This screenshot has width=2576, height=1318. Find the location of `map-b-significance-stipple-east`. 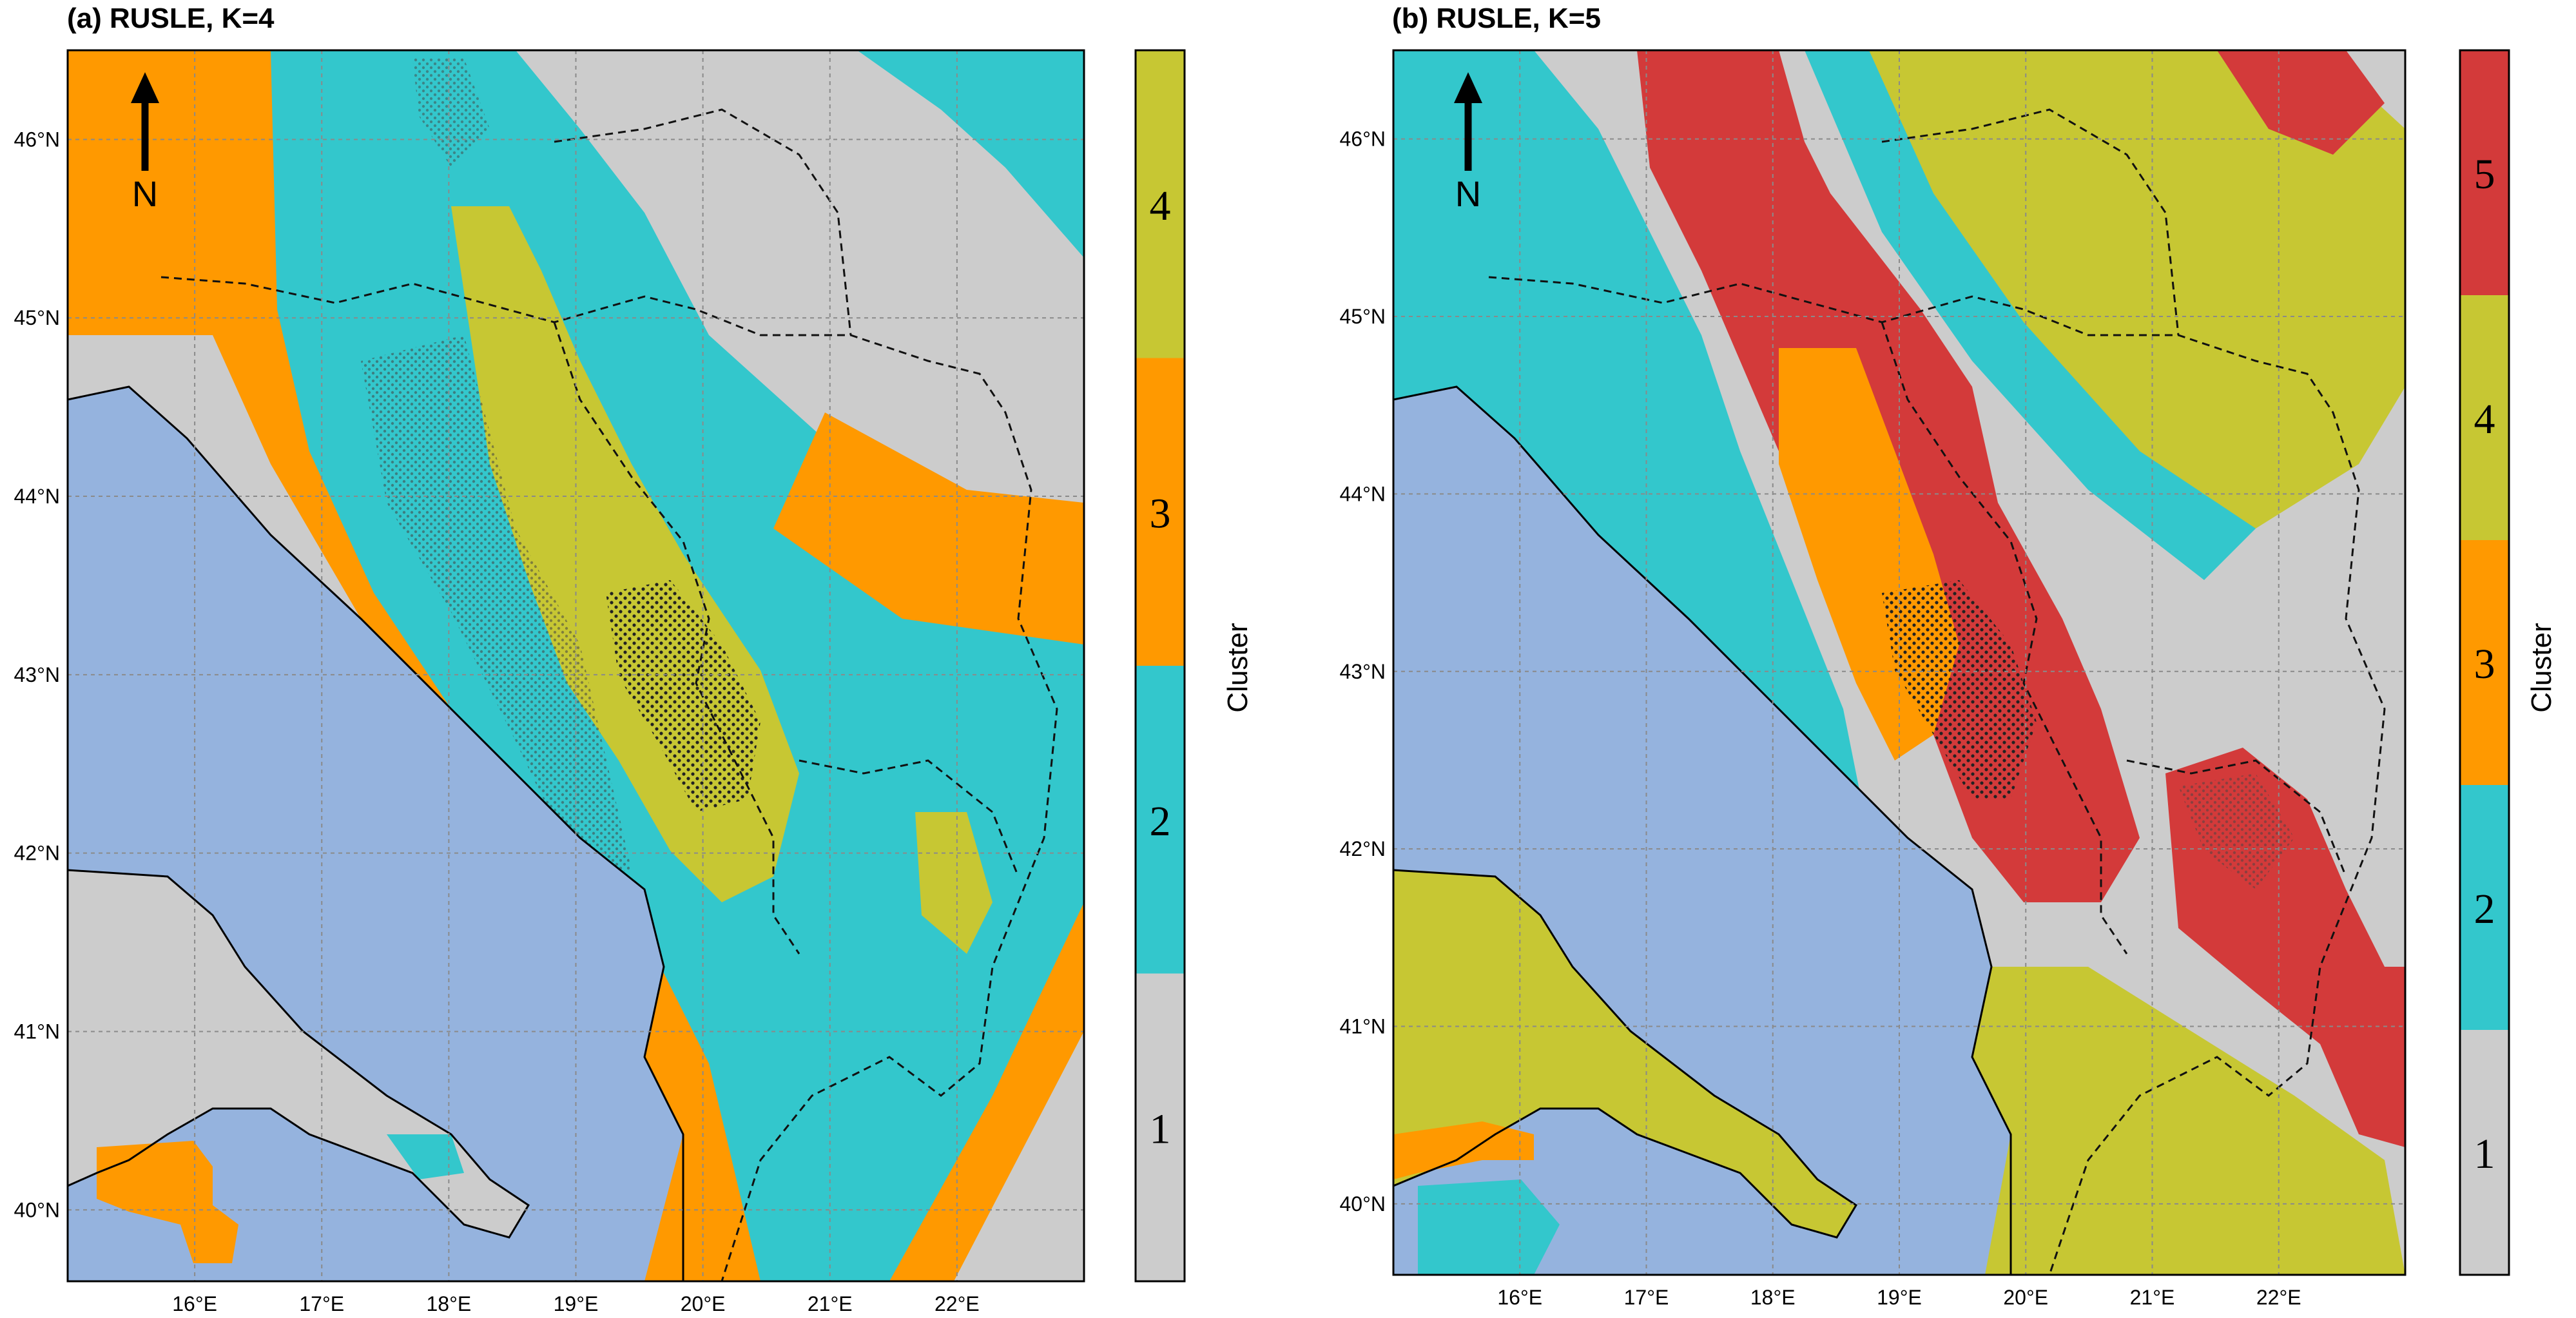

map-b-significance-stipple-east is located at coordinates (2236, 831).